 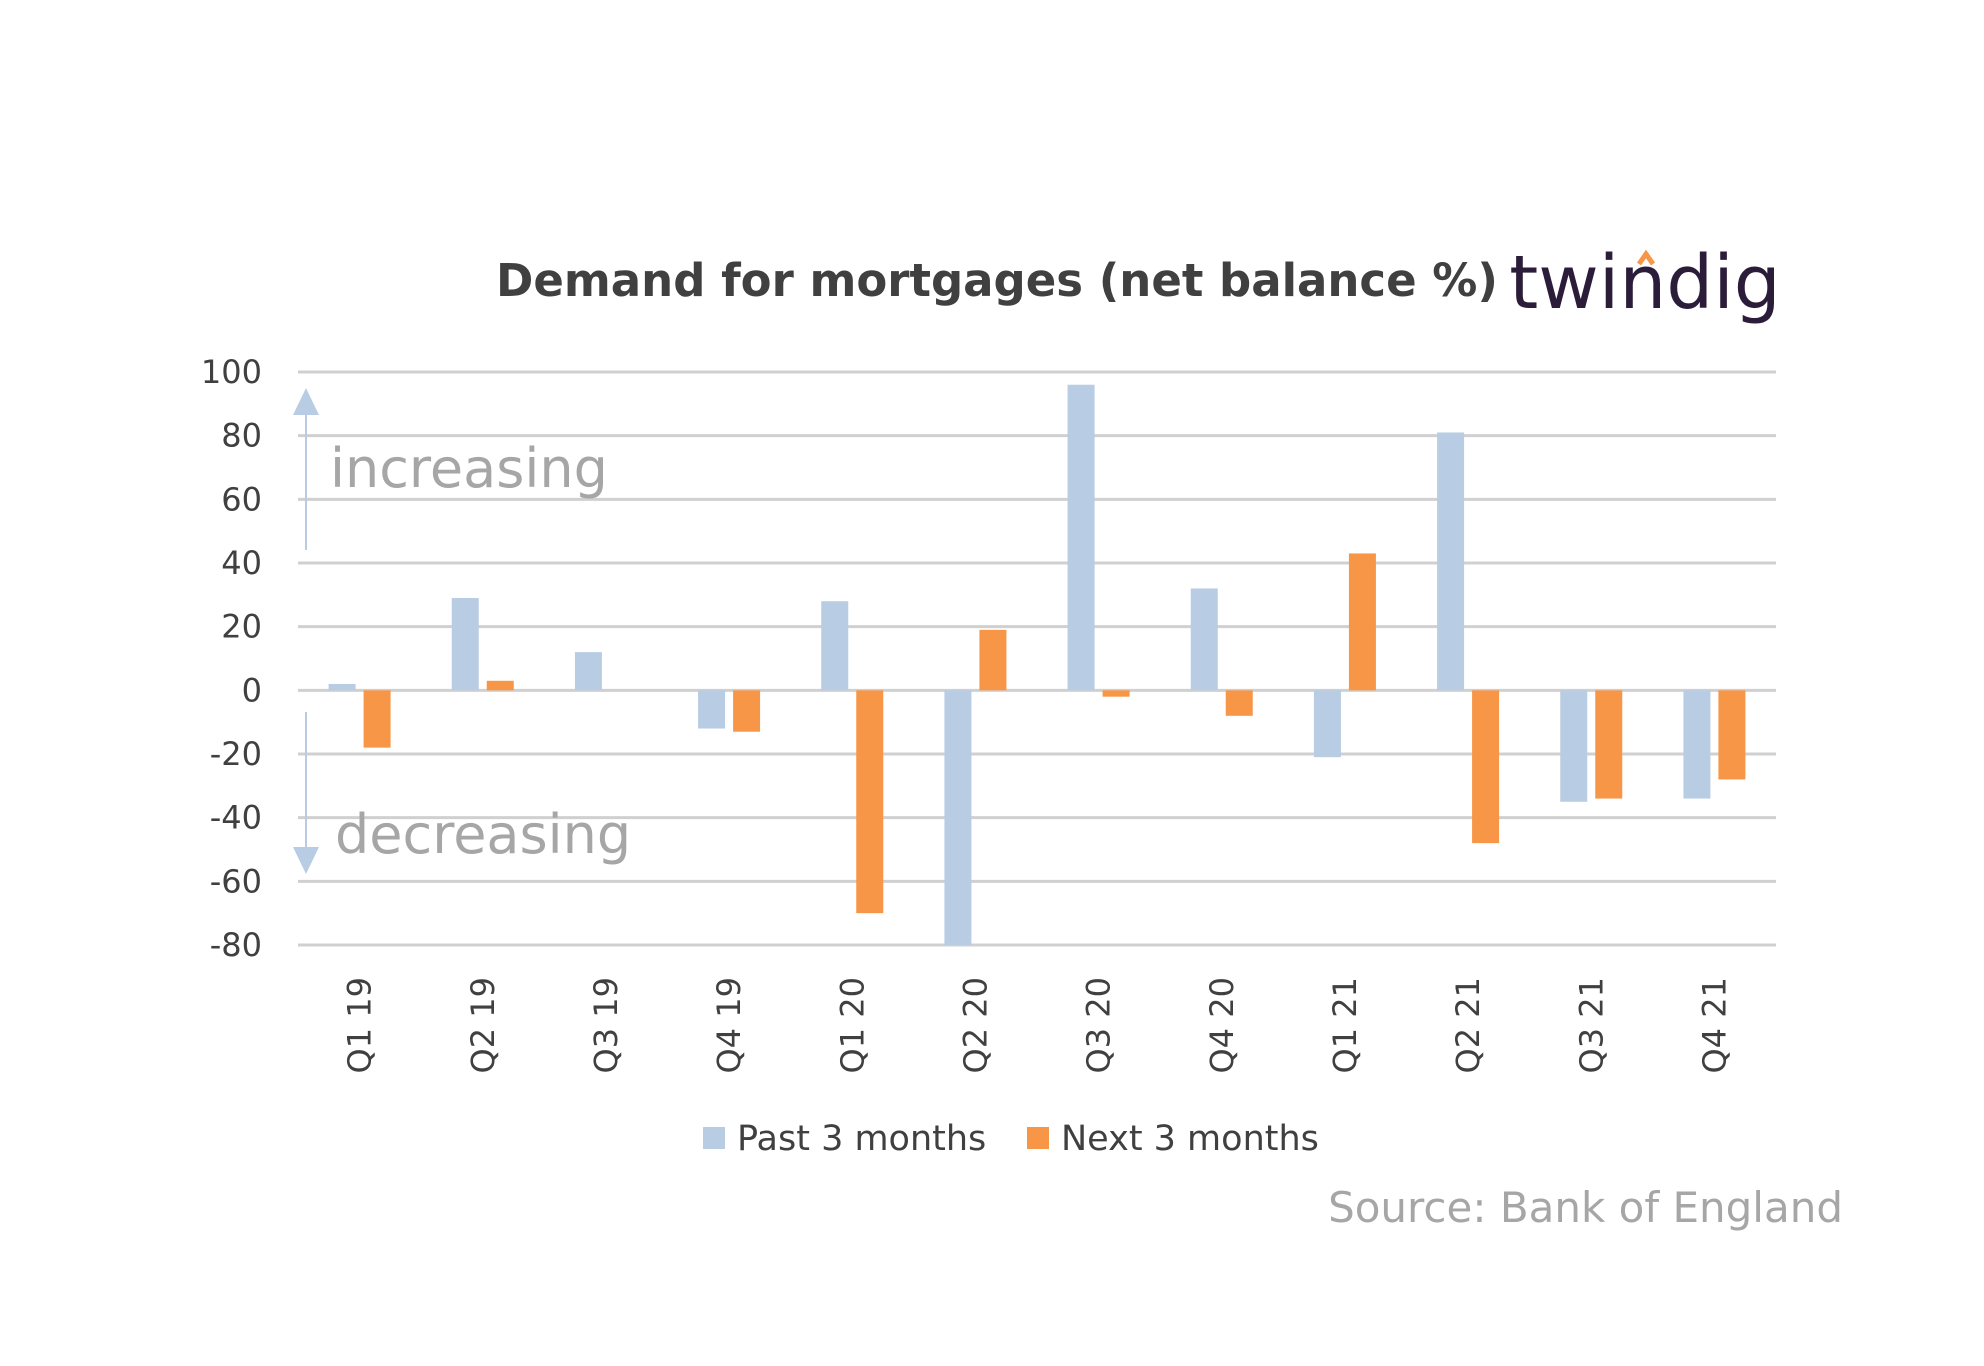 What do you see at coordinates (483, 1025) in the screenshot?
I see `x-tick-label: Q2 19` at bounding box center [483, 1025].